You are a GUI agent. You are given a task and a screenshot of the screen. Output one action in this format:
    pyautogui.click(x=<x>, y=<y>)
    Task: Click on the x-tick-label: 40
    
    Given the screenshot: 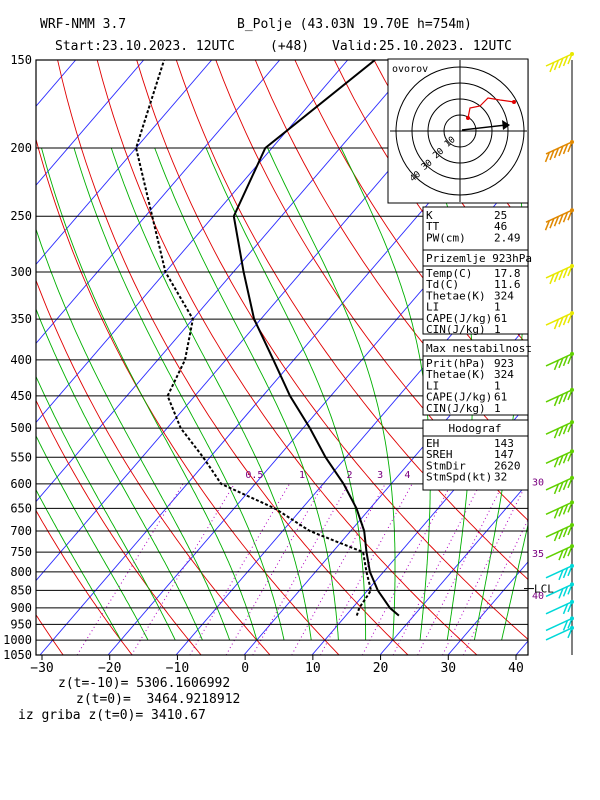 What is the action you would take?
    pyautogui.click(x=516, y=668)
    